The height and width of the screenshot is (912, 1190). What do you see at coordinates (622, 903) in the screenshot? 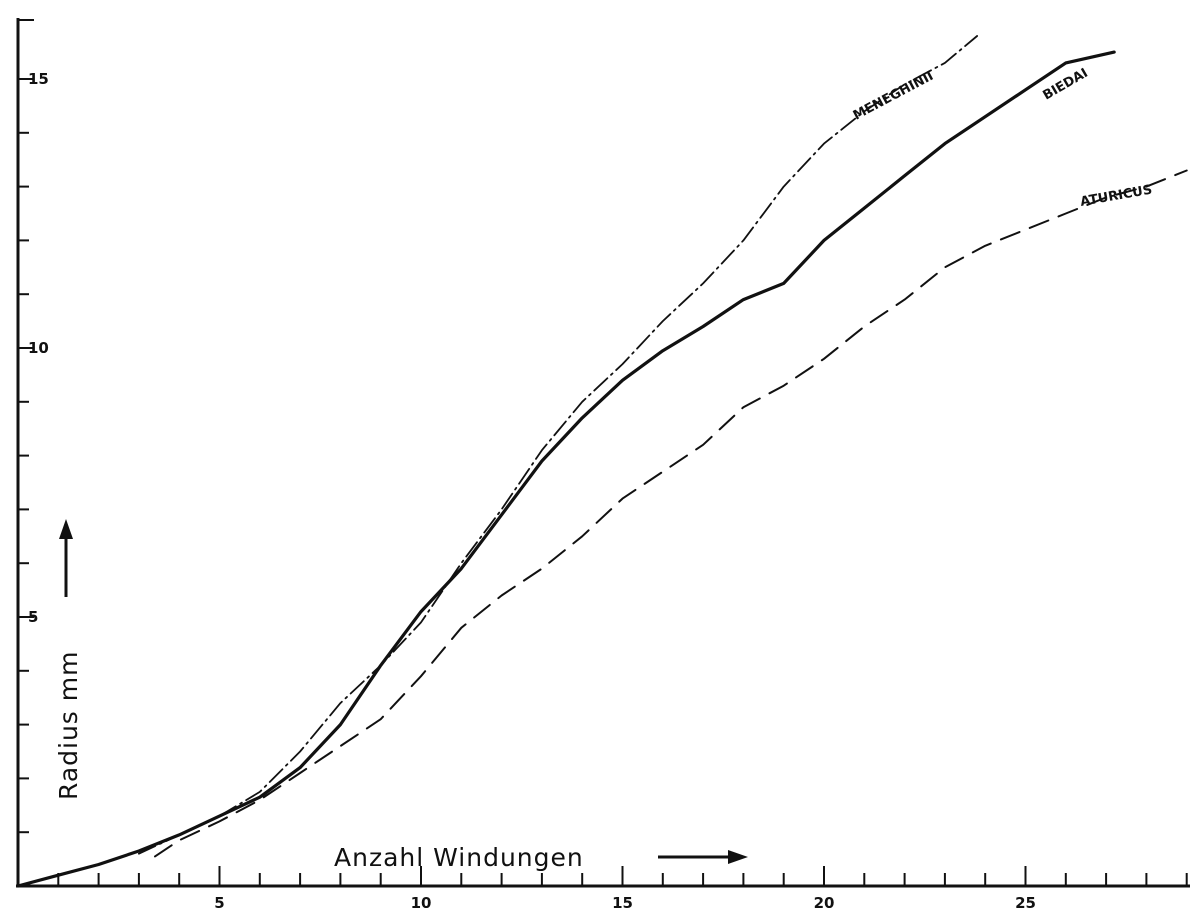
I see `x-tick-label: 15` at bounding box center [622, 903].